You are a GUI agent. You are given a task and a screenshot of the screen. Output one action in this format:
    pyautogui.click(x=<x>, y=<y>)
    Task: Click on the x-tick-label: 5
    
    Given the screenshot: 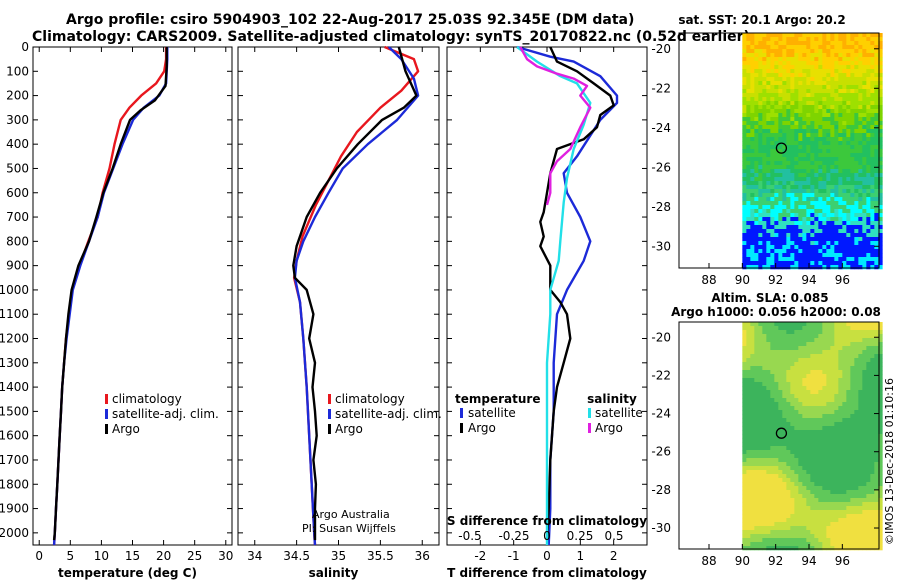 What is the action you would take?
    pyautogui.click(x=70, y=556)
    